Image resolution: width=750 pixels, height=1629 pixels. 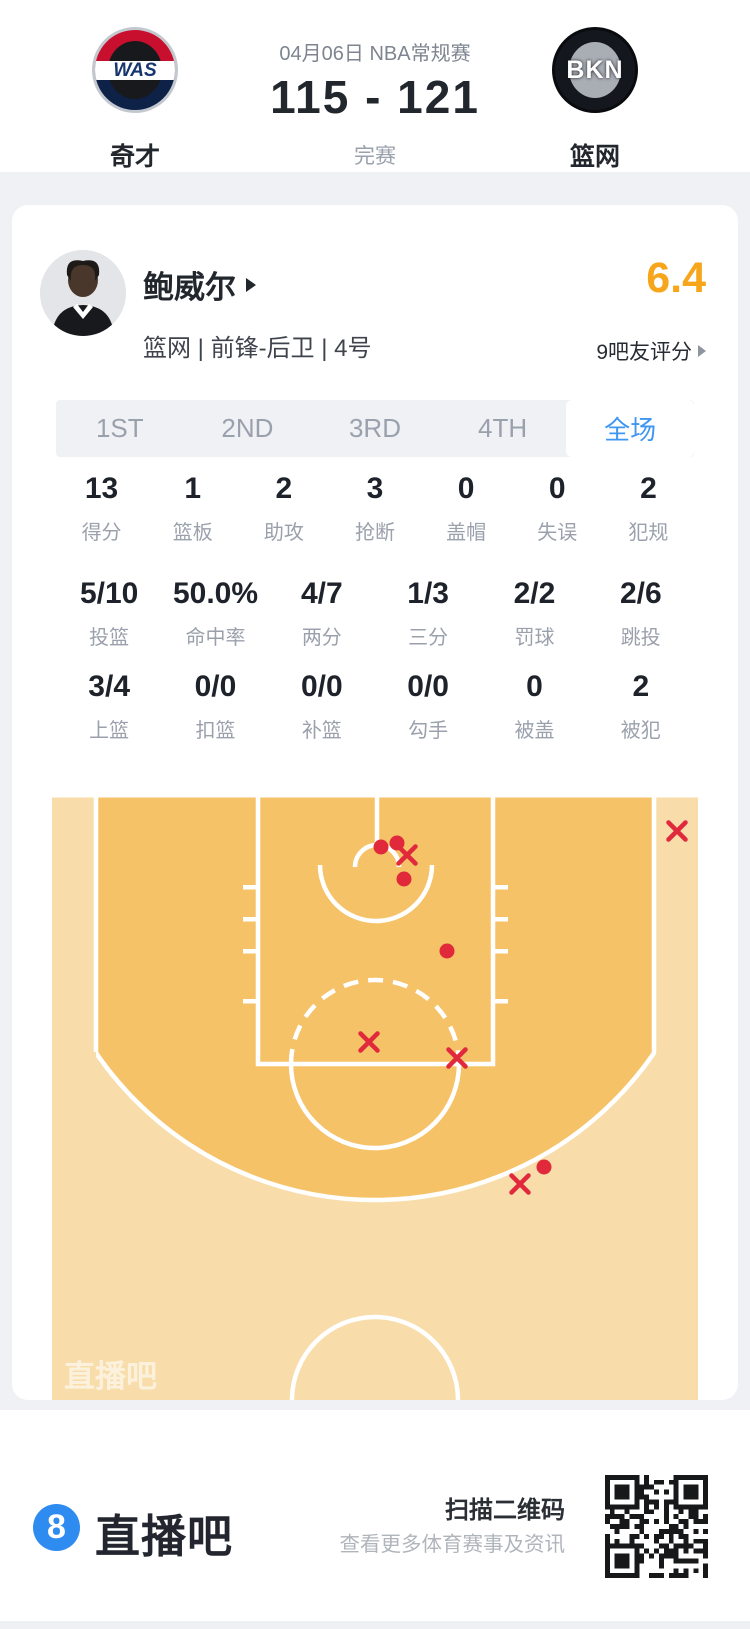 I want to click on stat-value: 3, so click(x=375, y=488).